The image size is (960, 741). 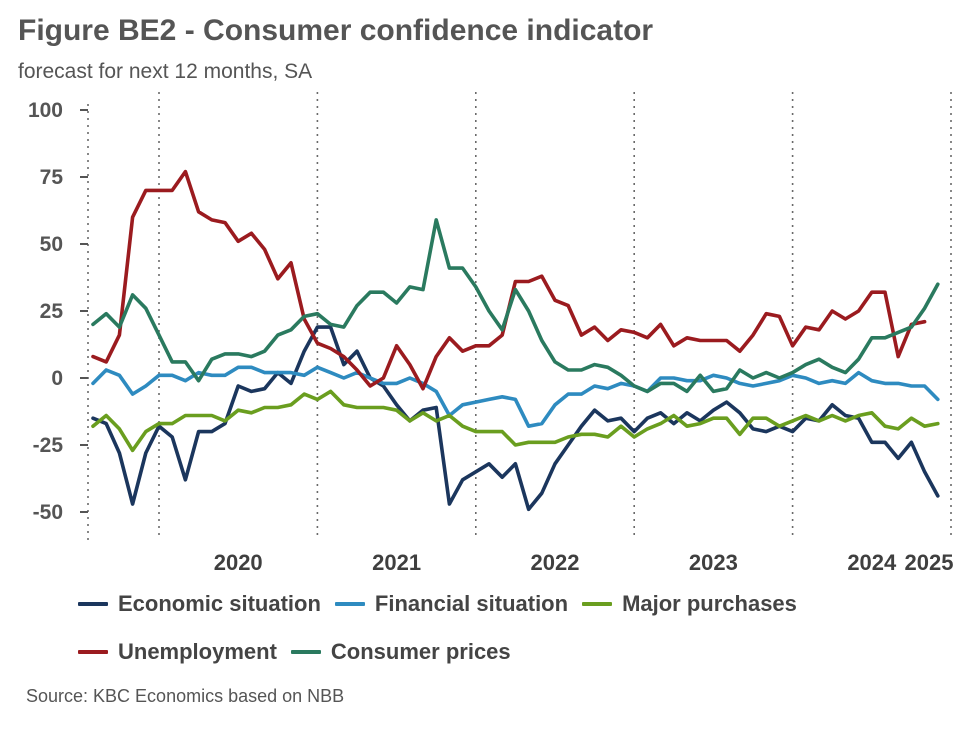 I want to click on series-line-financial-situation, so click(x=515, y=397).